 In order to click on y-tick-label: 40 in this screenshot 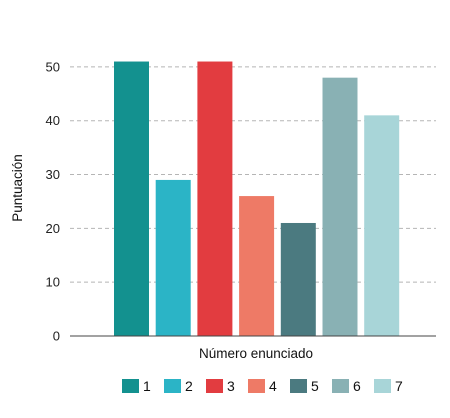, I will do `click(53, 120)`.